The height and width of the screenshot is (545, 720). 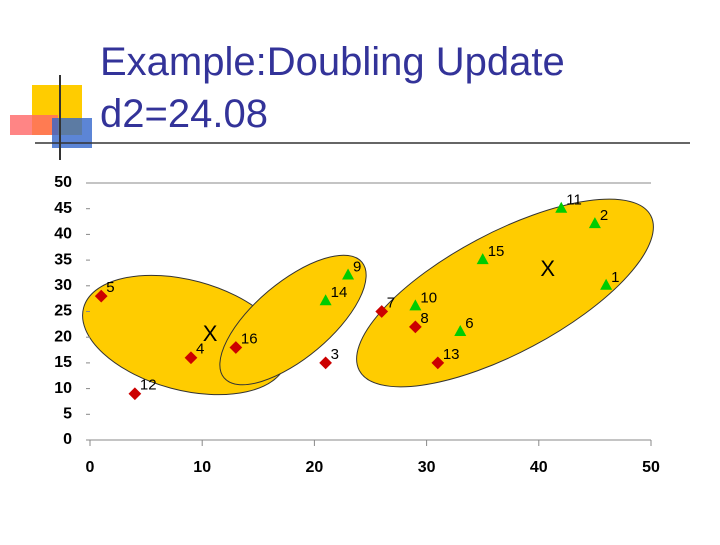 I want to click on x-tick-label: 20, so click(x=315, y=467).